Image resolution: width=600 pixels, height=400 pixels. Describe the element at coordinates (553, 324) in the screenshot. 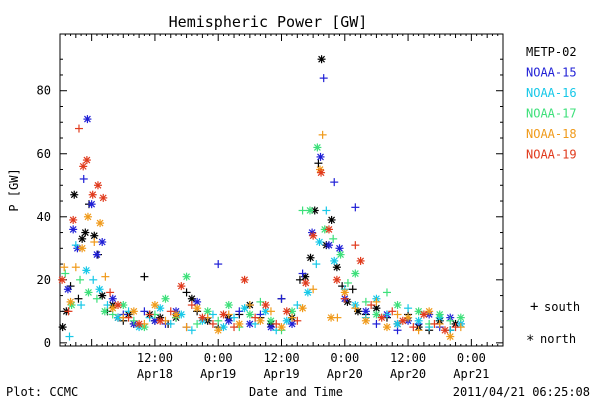

I see `marker-legend: + south * north` at that location.